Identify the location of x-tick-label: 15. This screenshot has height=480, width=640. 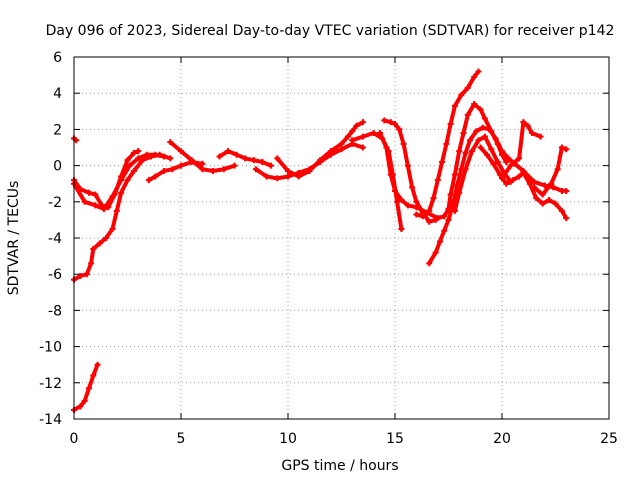
(395, 439).